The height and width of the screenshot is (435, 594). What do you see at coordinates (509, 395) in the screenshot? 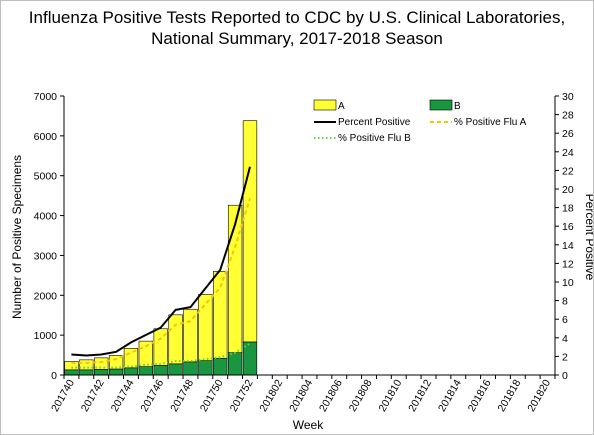
I see `x-tick-label-15: 201818` at bounding box center [509, 395].